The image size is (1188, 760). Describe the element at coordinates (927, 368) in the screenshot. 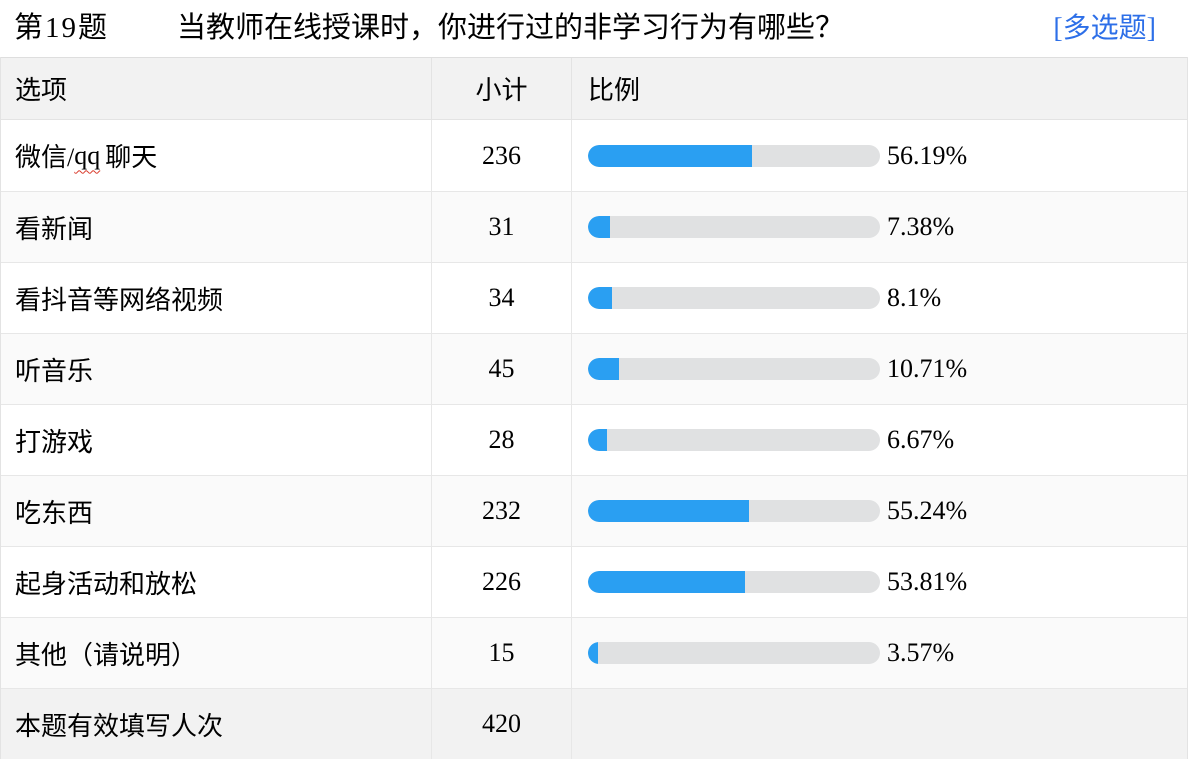

I see `ratio-percent-label: 10.71%` at that location.